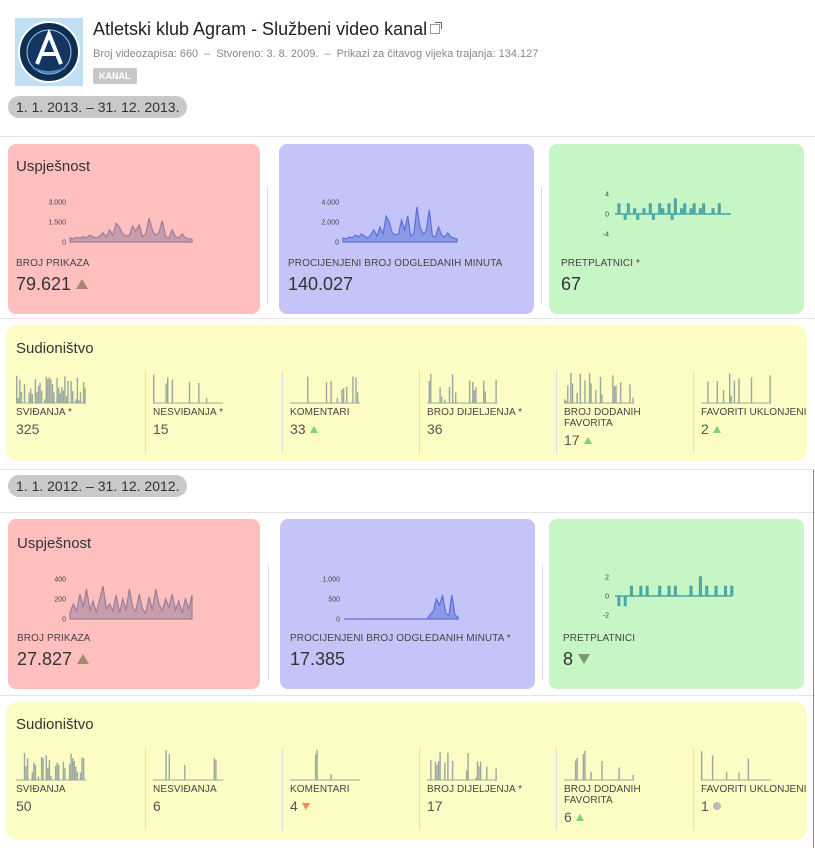  Describe the element at coordinates (77, 799) in the screenshot. I see `engagement-metric: SVIĐANJA 50` at that location.